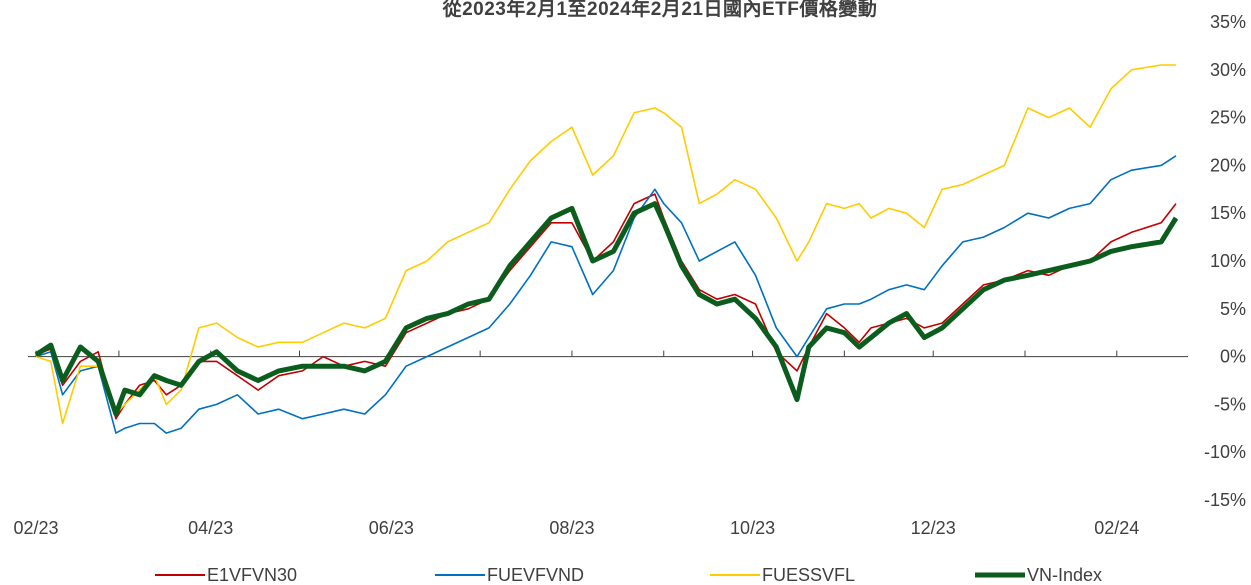 The width and height of the screenshot is (1251, 585). Describe the element at coordinates (752, 528) in the screenshot. I see `x-tick-label: 10/23` at that location.